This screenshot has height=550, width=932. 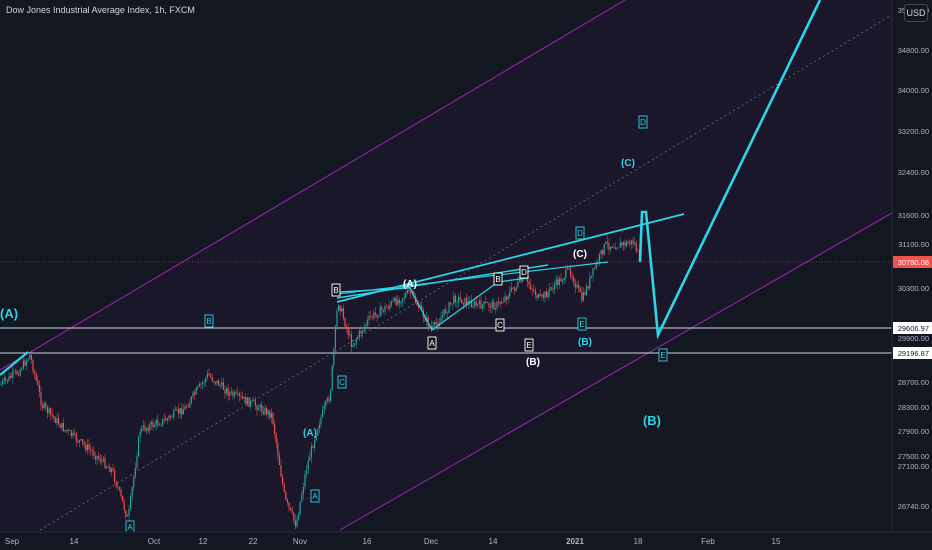 I want to click on wave-label-box: E, so click(x=663, y=355).